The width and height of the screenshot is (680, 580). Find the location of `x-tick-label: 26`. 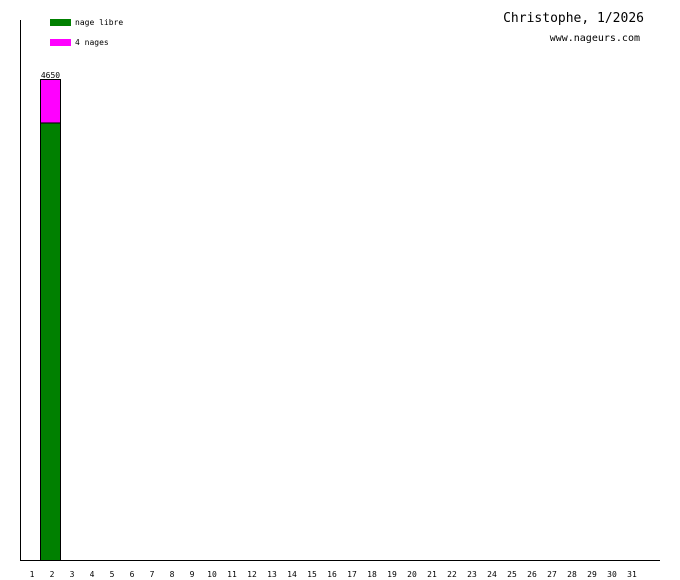

x-tick-label: 26 is located at coordinates (532, 574).